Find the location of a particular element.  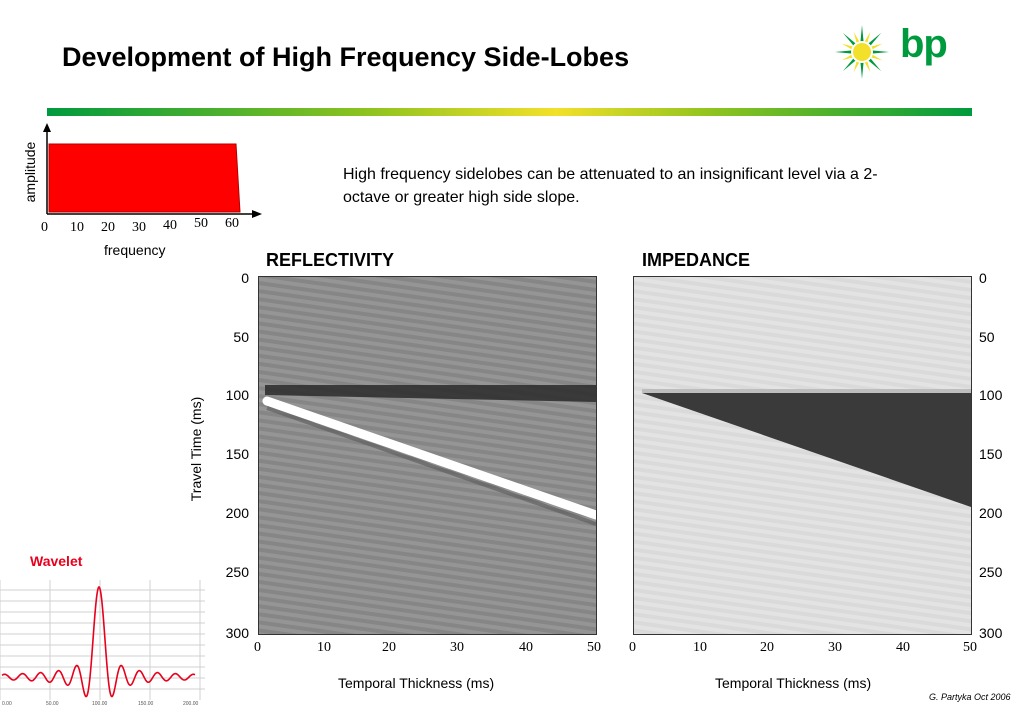

spectrum-tick: 30 is located at coordinates (139, 227).